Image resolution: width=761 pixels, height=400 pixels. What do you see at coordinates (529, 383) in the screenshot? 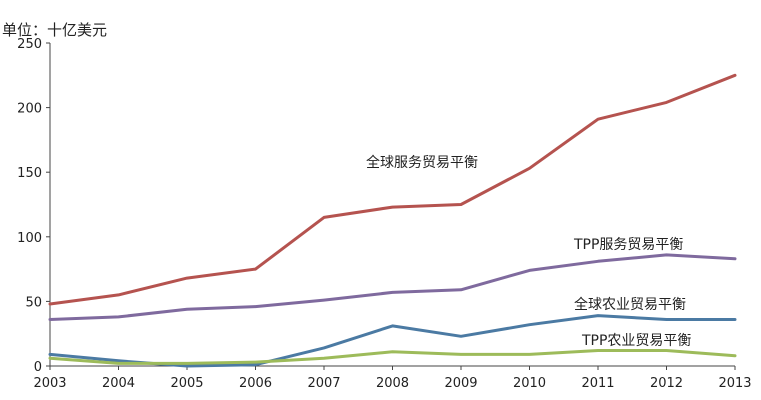
I see `x-tick-label: 2010` at bounding box center [529, 383].